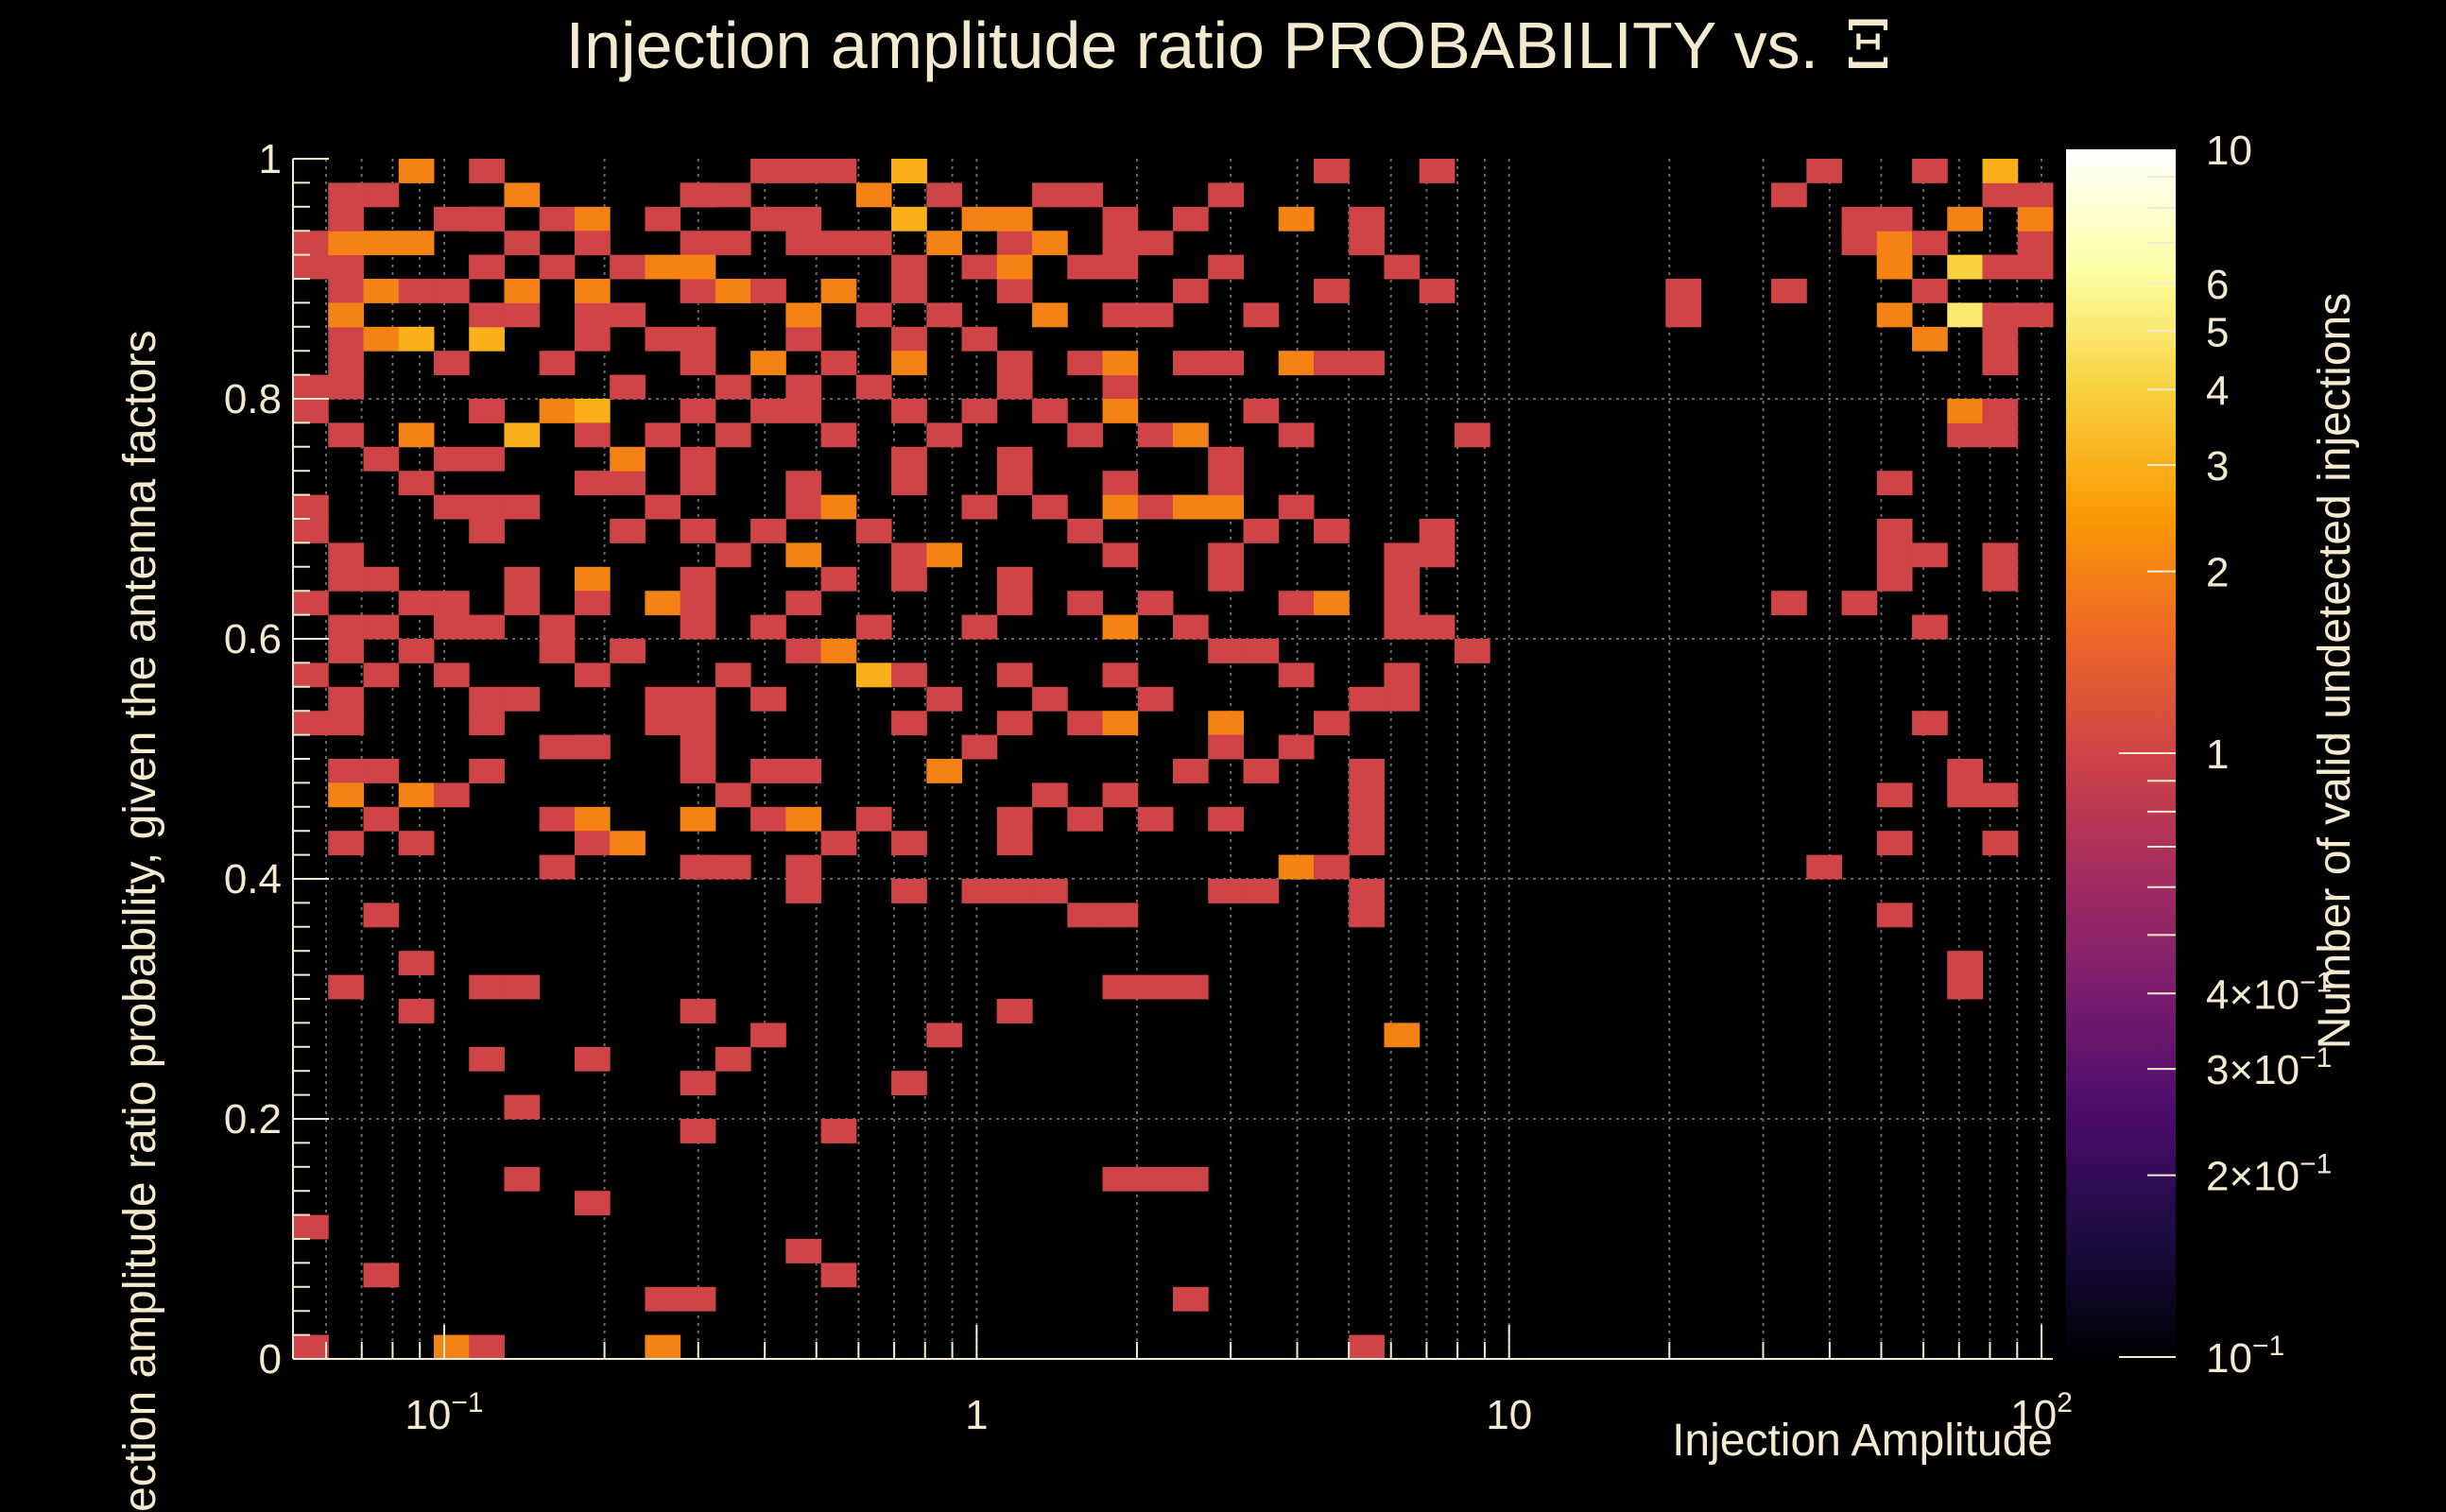 The width and height of the screenshot is (2446, 1512). What do you see at coordinates (2217, 466) in the screenshot?
I see `z-tick-label: 3` at bounding box center [2217, 466].